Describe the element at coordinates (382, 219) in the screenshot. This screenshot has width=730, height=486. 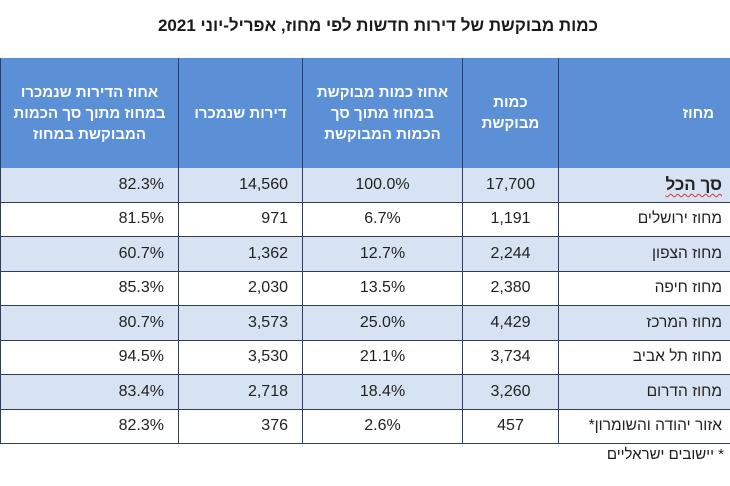
I see `cell-pct-demand: 6.7%` at that location.